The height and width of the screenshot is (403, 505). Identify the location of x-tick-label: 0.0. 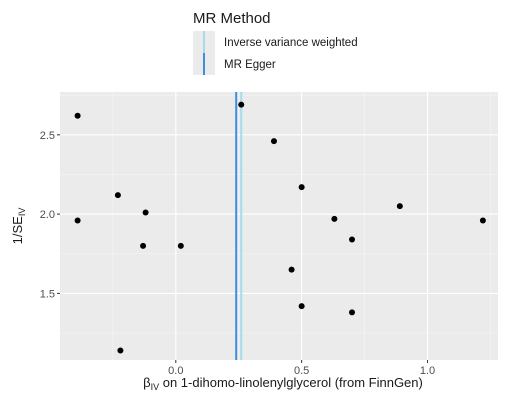
(175, 371).